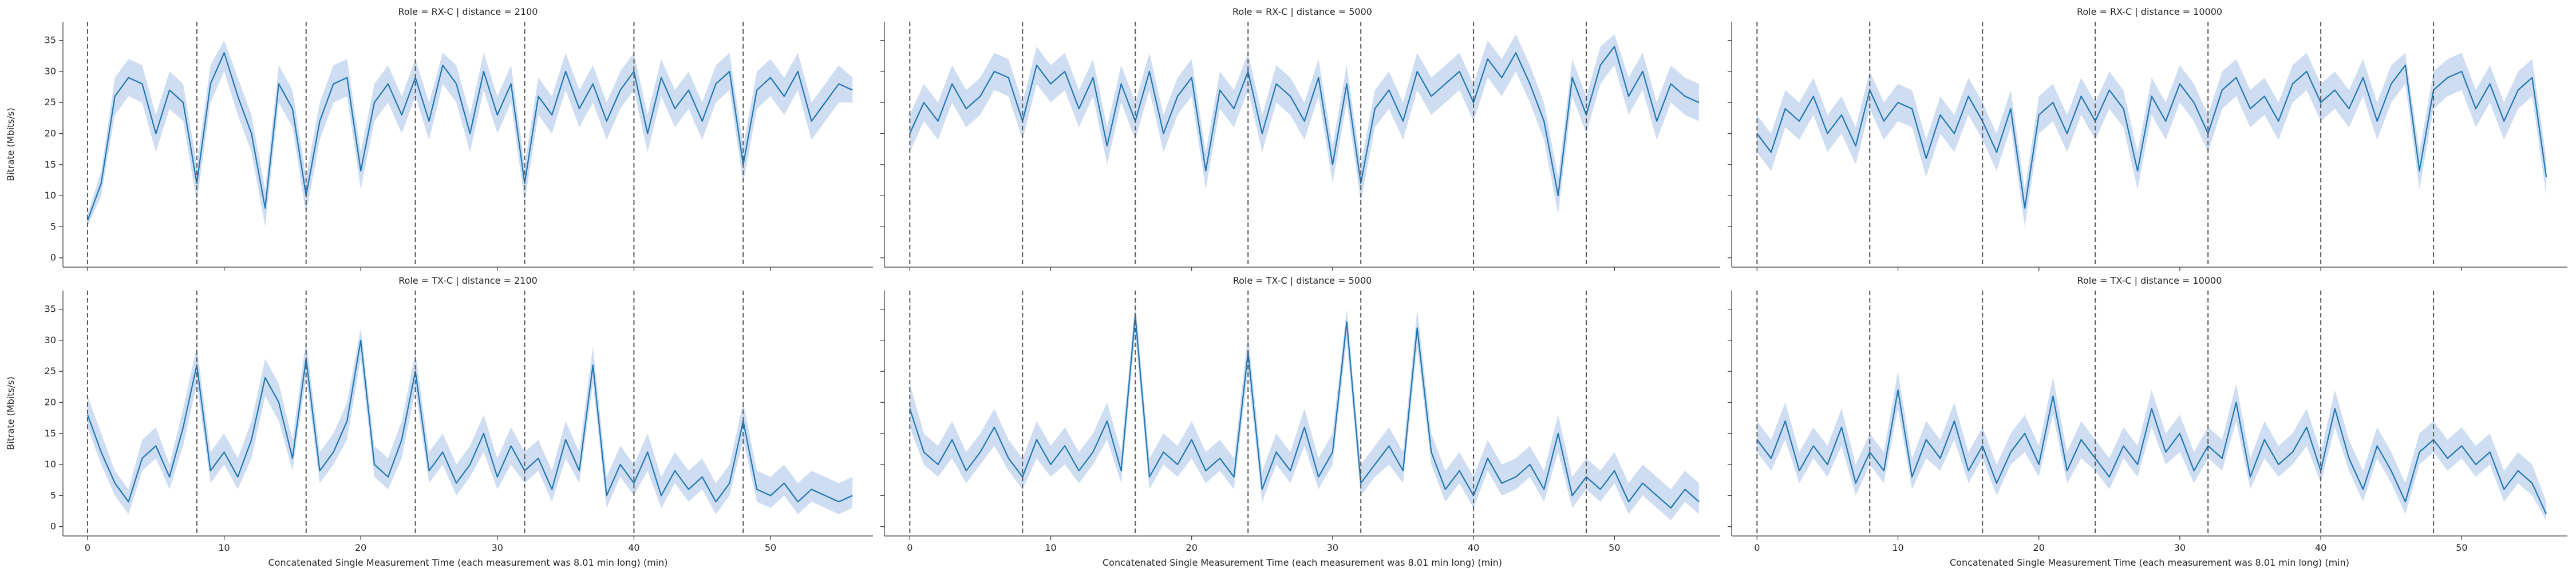  I want to click on panel-title: Role = RX-C | distance = 5000, so click(1302, 11).